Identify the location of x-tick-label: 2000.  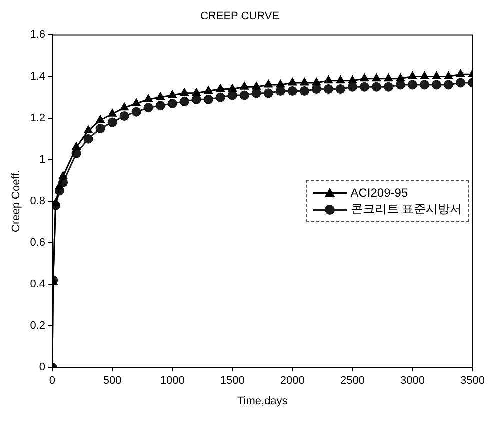
(292, 381).